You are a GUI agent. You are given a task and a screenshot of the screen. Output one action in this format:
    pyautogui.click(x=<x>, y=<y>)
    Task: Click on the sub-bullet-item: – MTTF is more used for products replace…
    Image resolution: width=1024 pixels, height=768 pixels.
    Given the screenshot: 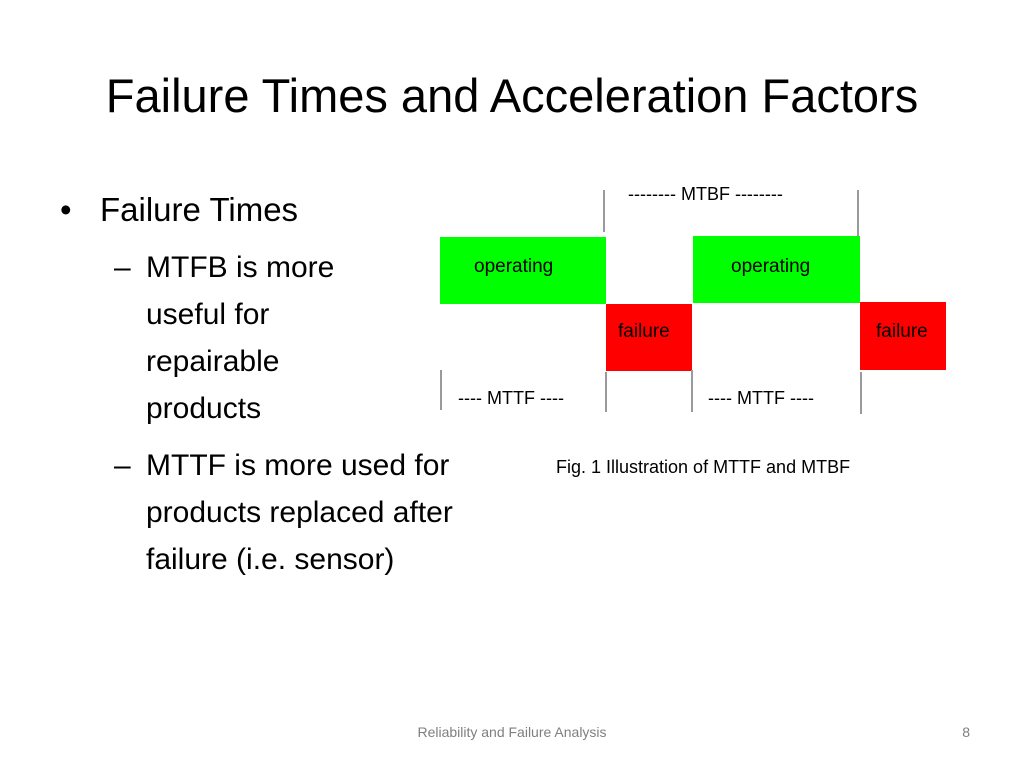 What is the action you would take?
    pyautogui.click(x=256, y=512)
    